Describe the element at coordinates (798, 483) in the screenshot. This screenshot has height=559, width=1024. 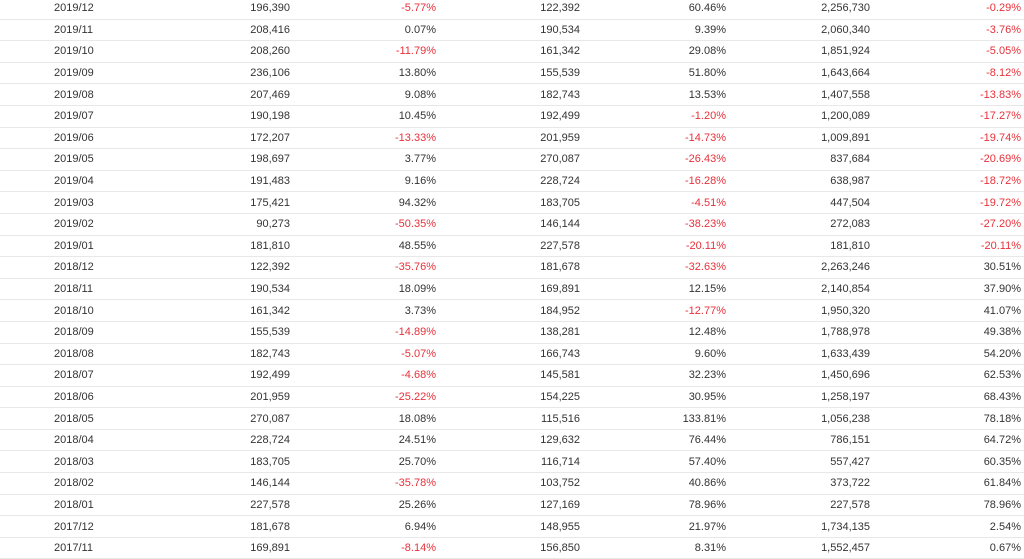
I see `cumulative-cell: 373,722` at that location.